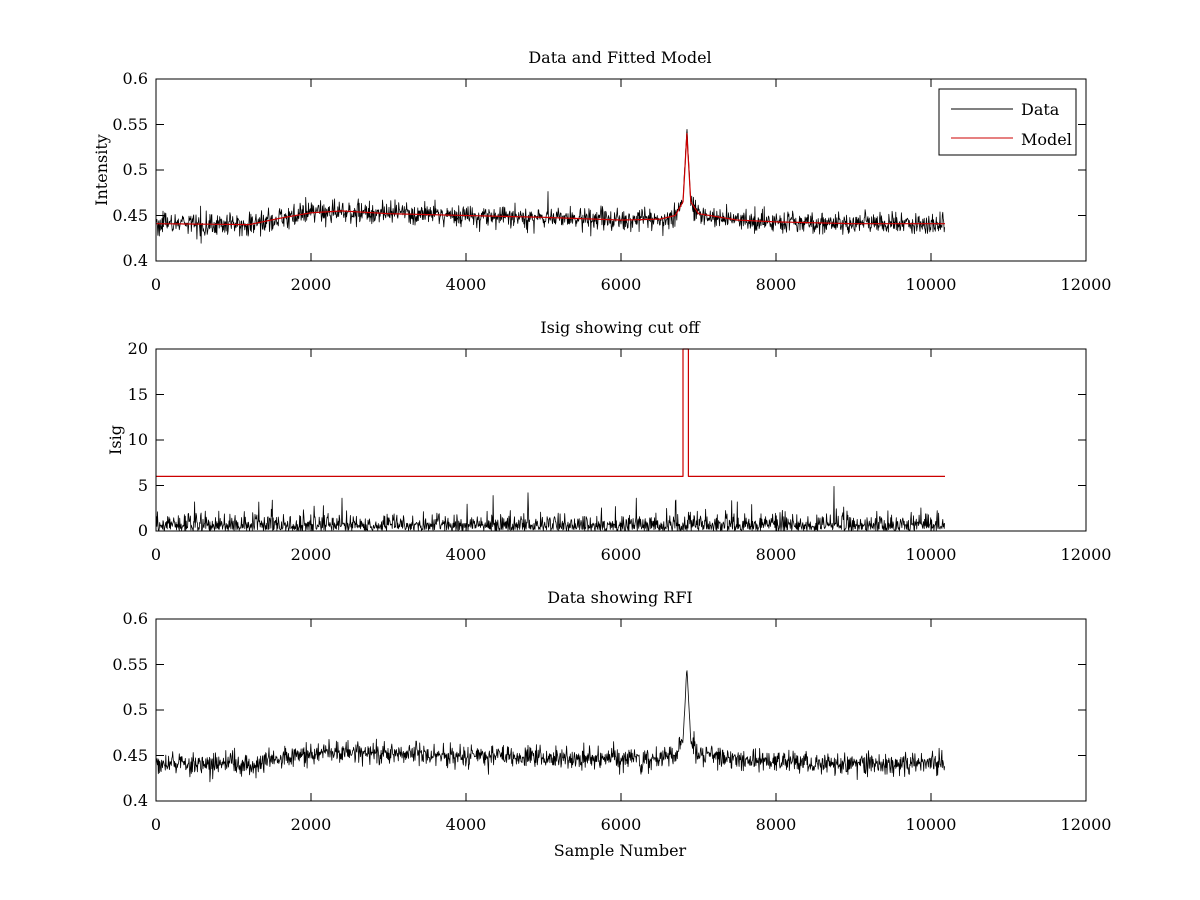 Image resolution: width=1200 pixels, height=900 pixels. Describe the element at coordinates (1040, 109) in the screenshot. I see `legend-label-data: Data` at that location.